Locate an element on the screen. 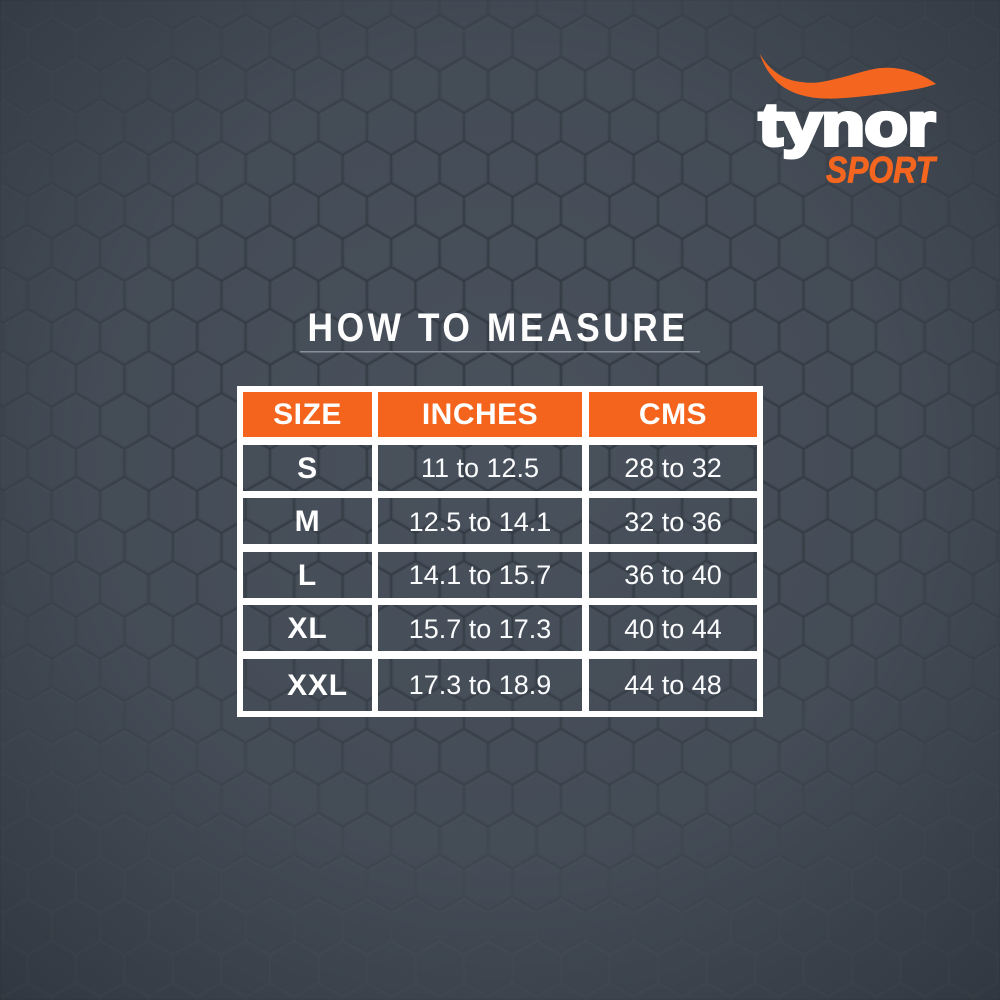 Image resolution: width=1000 pixels, height=1000 pixels. svg-text: tynor is located at coordinates (847, 125).